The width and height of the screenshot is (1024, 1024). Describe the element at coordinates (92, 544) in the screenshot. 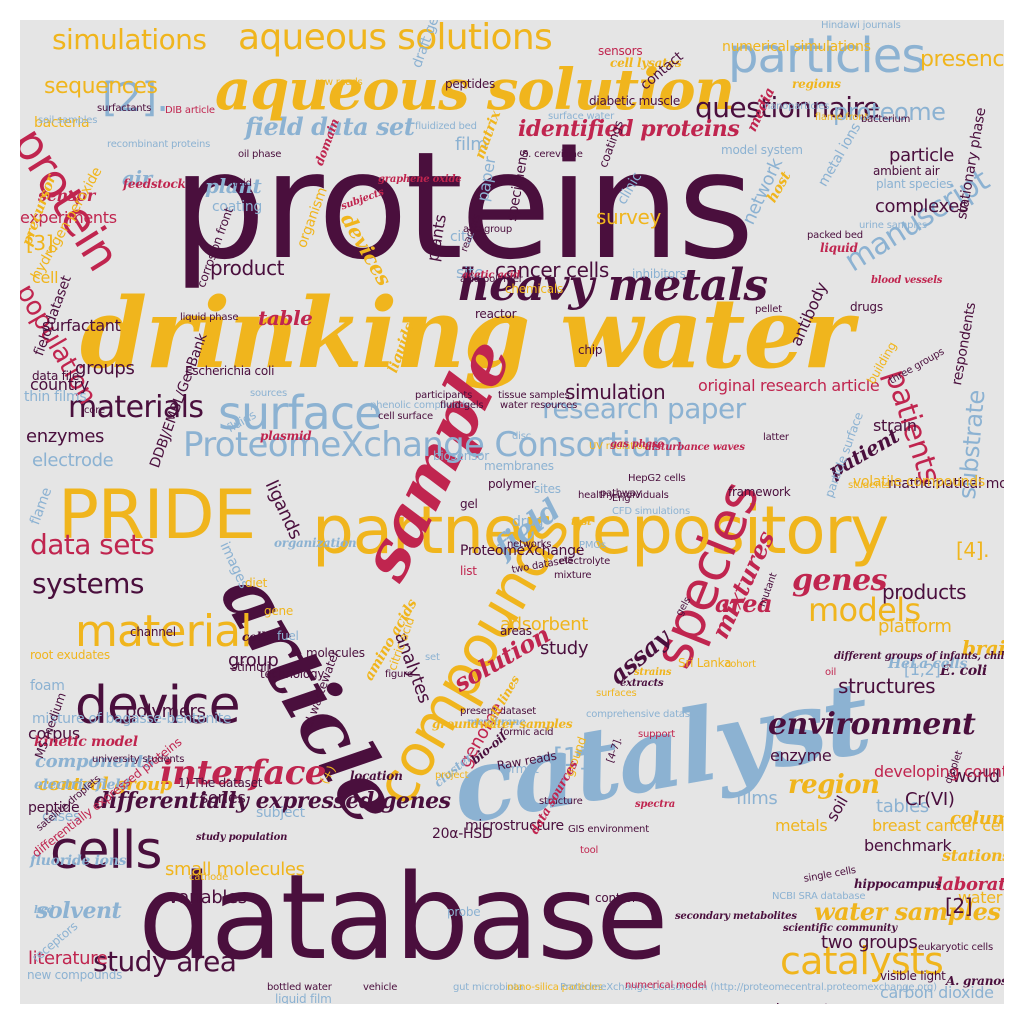

I see `word-cloud-term: data sets` at that location.